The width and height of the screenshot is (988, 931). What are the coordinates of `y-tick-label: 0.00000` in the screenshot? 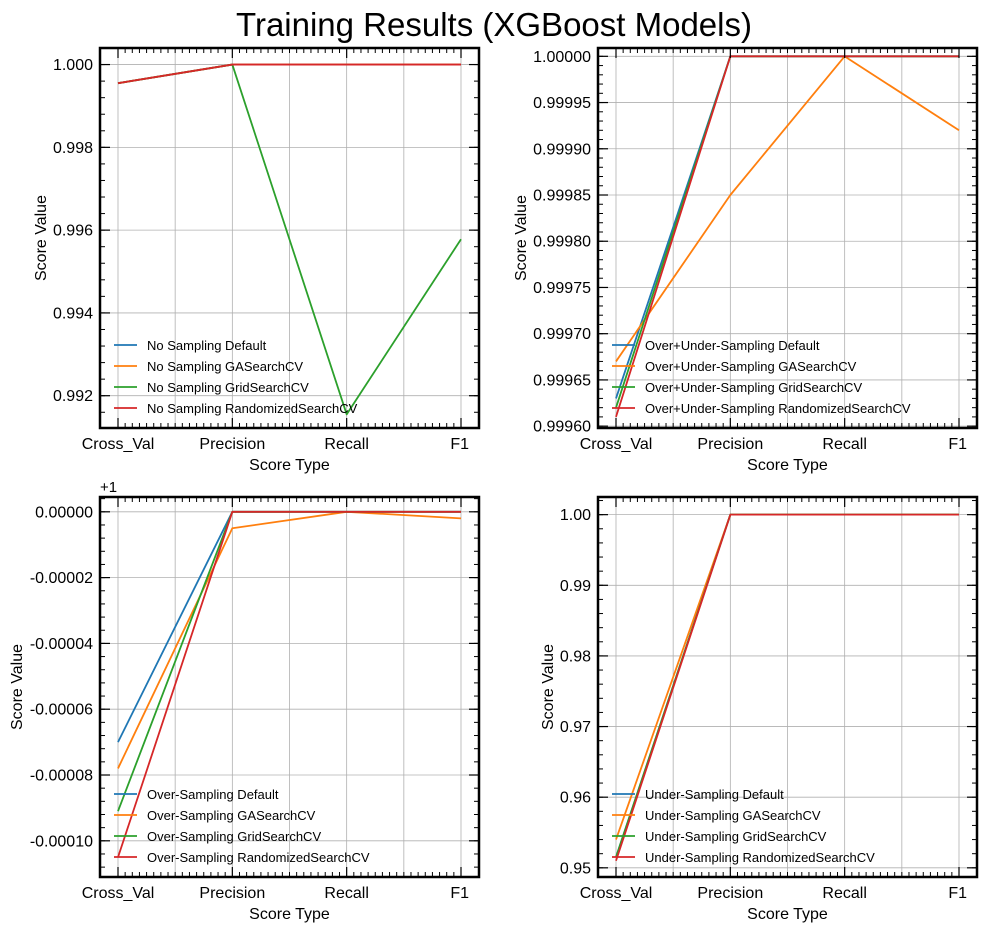 It's located at (64, 512).